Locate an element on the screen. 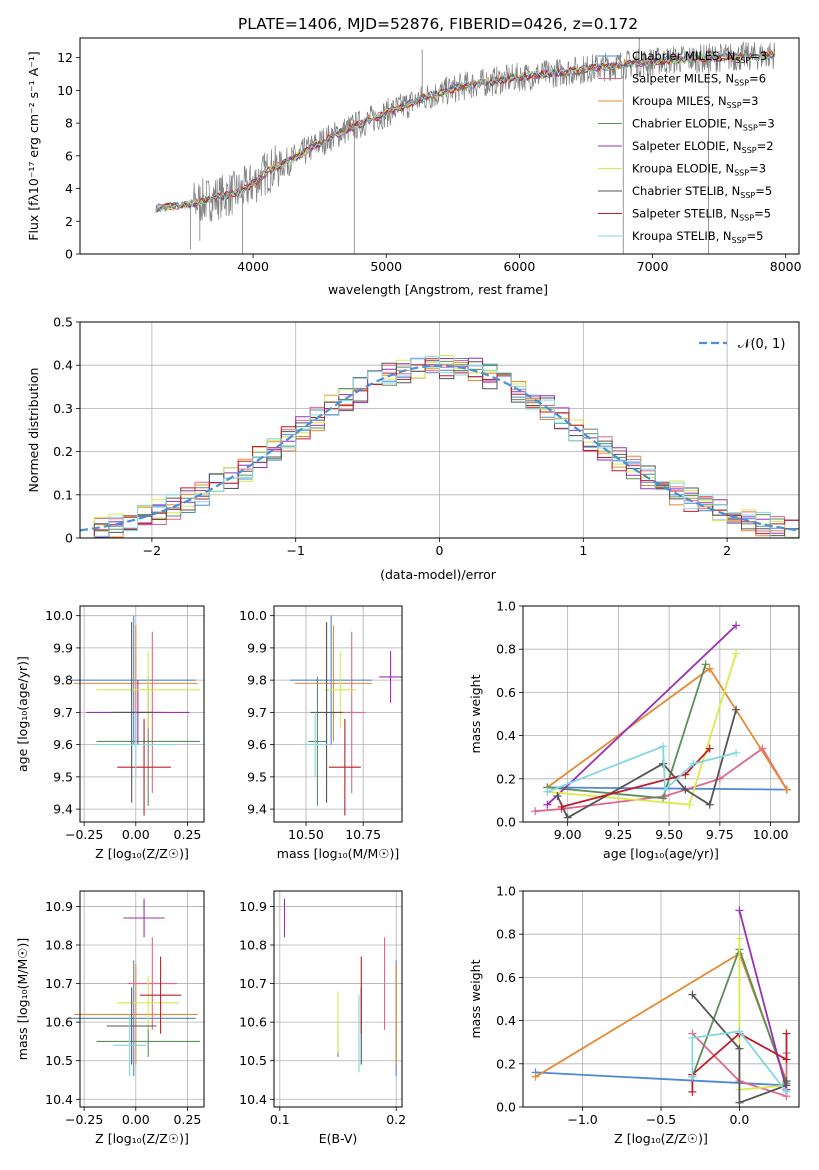 This screenshot has width=819, height=1170. tick-label-x: 7000 is located at coordinates (653, 266).